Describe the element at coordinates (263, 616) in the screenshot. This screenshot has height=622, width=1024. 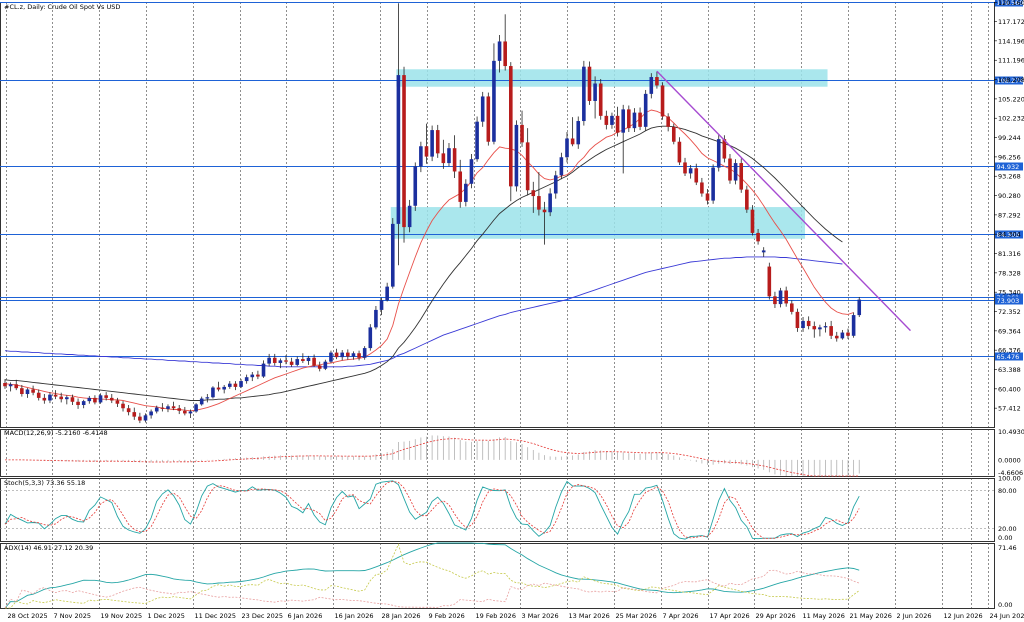
I see `date-label: 23 Dec 2025` at that location.